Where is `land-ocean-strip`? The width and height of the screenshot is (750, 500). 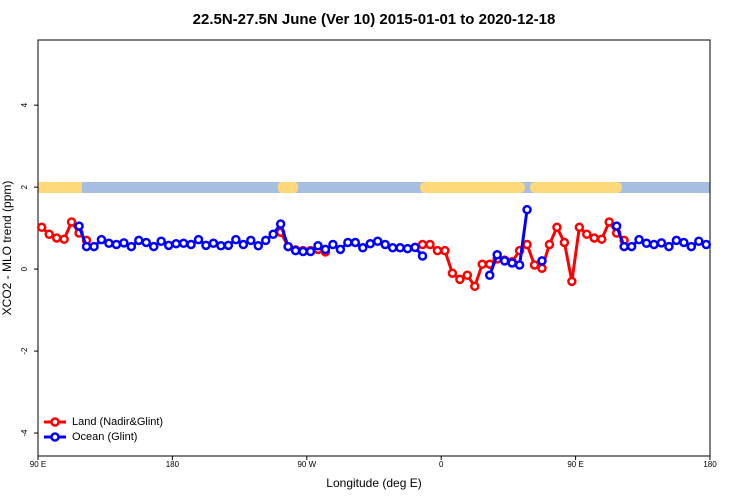 land-ocean-strip is located at coordinates (374, 187).